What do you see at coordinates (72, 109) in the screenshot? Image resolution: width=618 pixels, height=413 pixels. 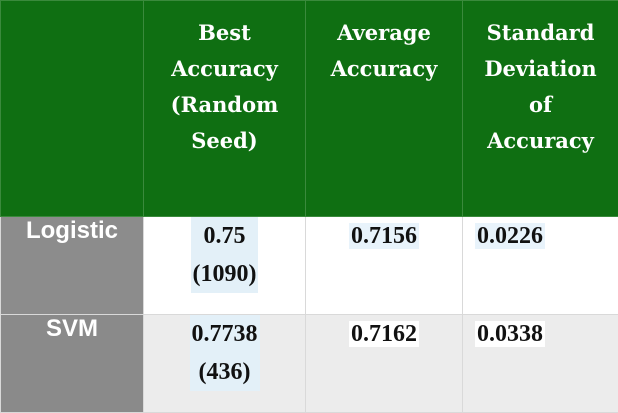 I see `header-corner` at bounding box center [72, 109].